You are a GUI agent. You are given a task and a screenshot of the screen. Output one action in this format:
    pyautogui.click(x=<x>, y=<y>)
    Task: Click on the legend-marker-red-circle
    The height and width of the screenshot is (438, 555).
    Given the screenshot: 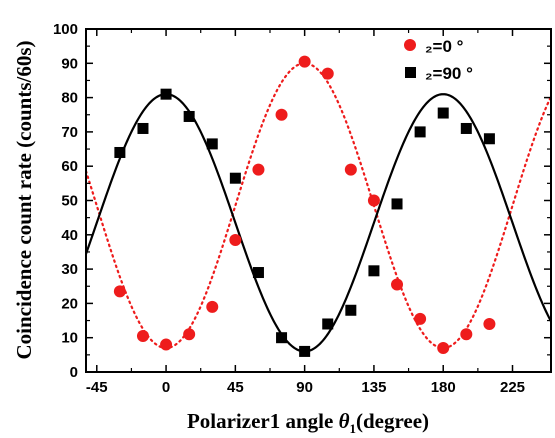 What is the action you would take?
    pyautogui.click(x=410, y=45)
    